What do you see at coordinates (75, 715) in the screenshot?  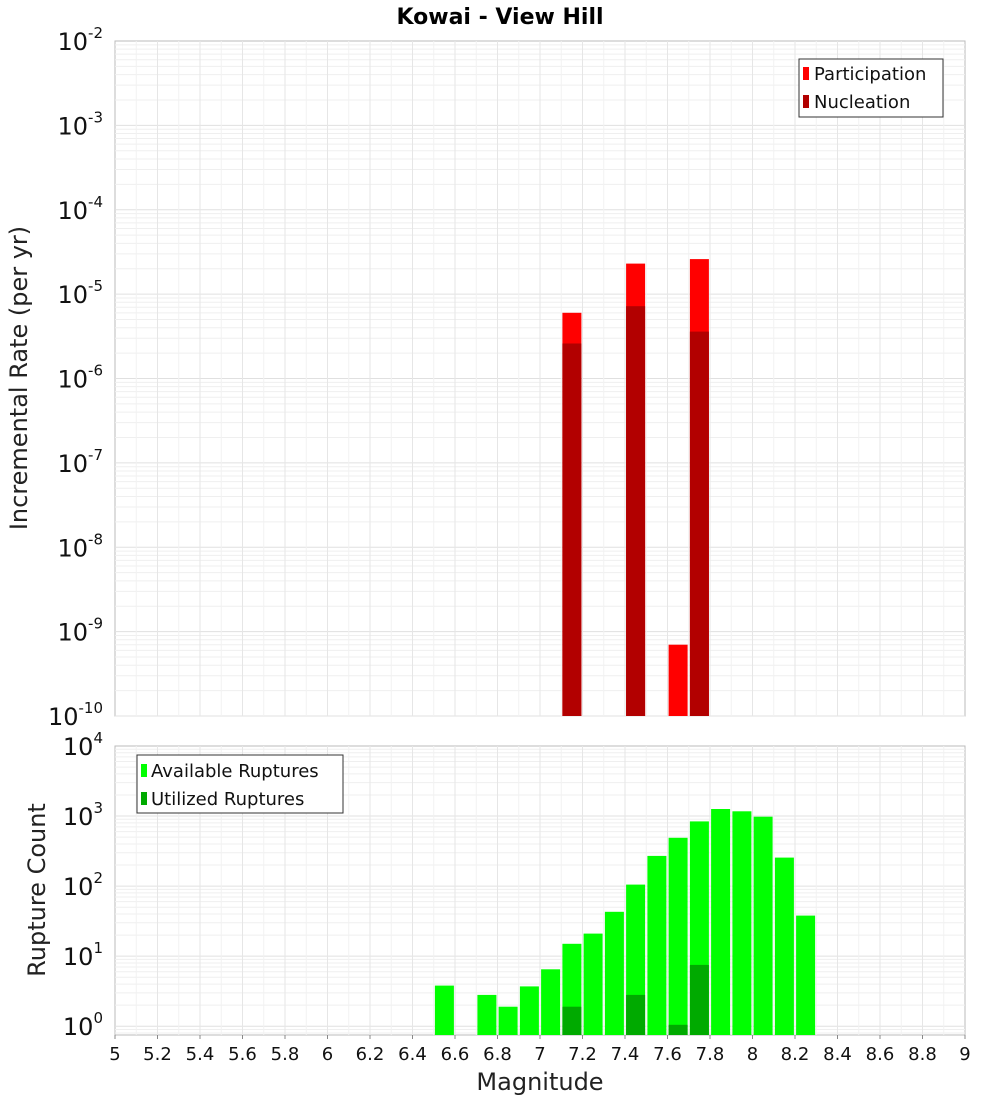 I see `y-tick-label: 10⁻¹⁰` at bounding box center [75, 715].